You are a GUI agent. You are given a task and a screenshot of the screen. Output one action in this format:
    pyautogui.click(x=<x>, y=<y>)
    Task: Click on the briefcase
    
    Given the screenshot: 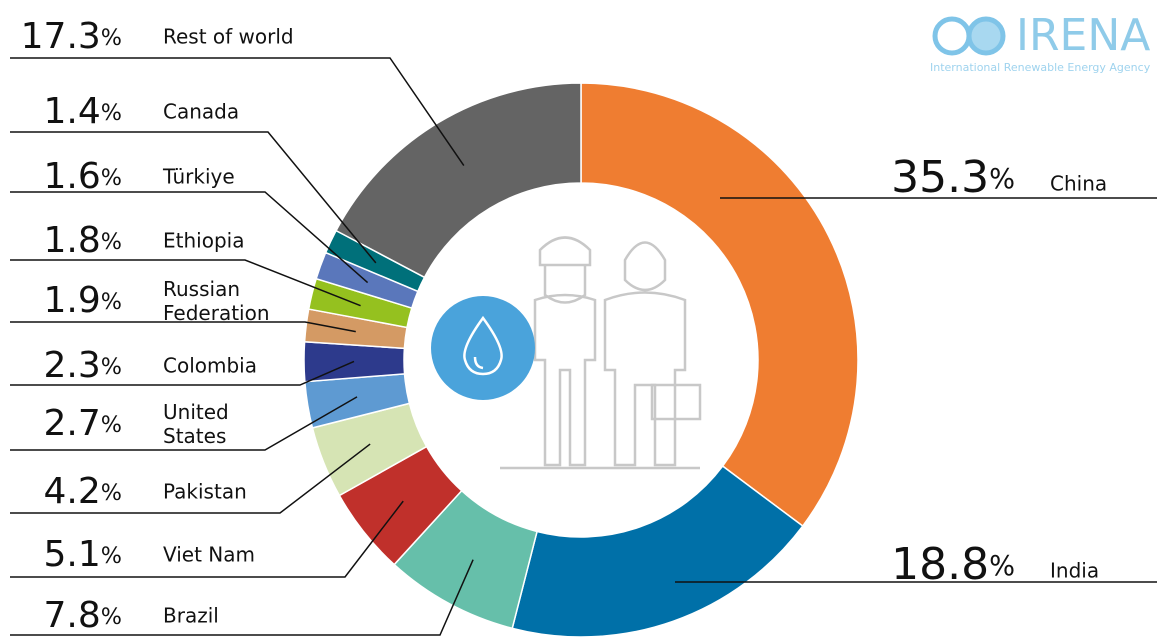 What is the action you would take?
    pyautogui.click(x=676, y=402)
    